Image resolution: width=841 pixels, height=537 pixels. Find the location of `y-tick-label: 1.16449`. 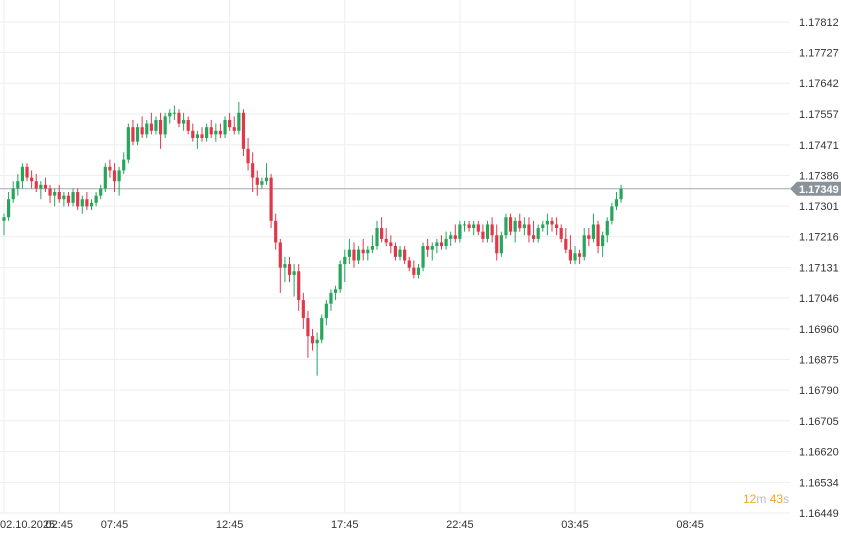

y-tick-label: 1.16449 is located at coordinates (819, 514).